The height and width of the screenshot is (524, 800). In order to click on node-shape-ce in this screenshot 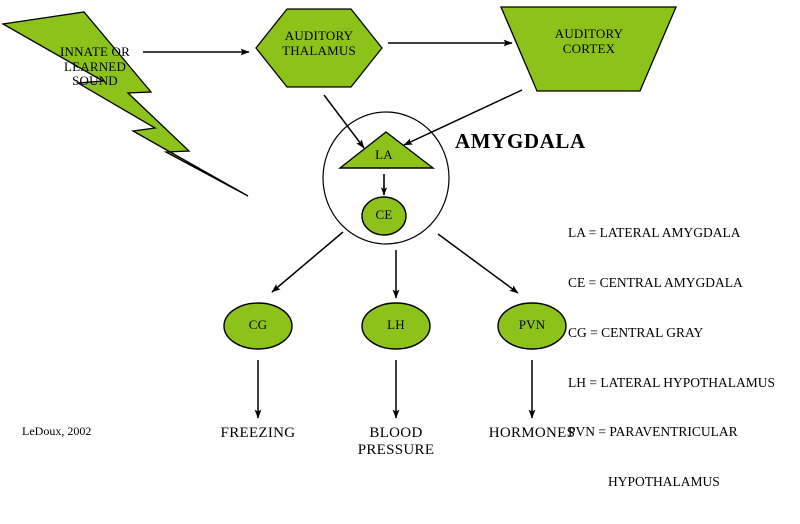, I will do `click(384, 216)`.